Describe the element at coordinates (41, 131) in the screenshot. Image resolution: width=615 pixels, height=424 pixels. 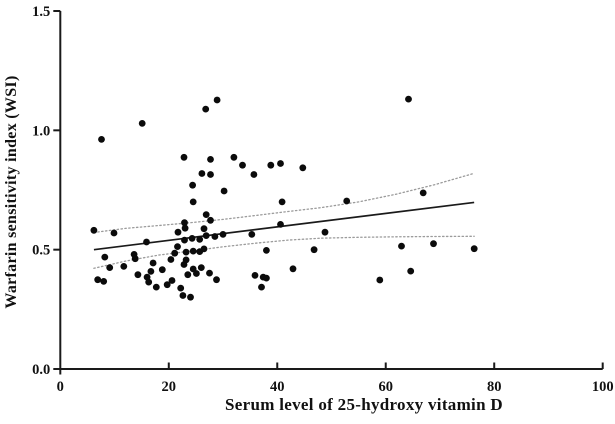
I see `y-tick-label: 1.0` at that location.